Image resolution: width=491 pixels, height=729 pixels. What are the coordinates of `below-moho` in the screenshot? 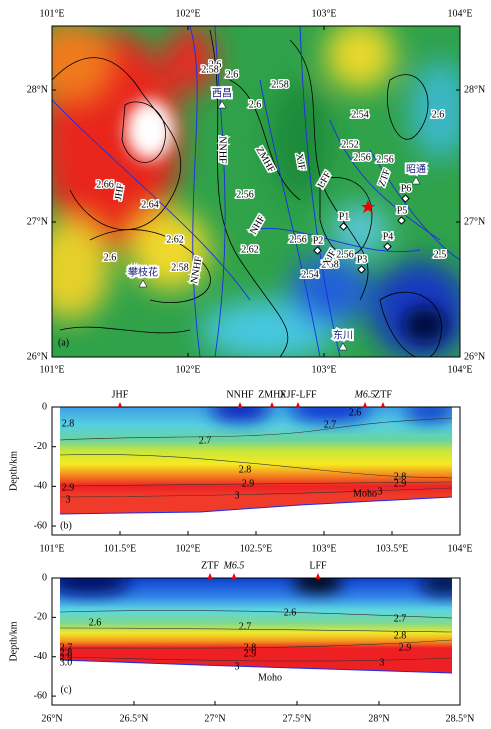 It's located at (256, 682).